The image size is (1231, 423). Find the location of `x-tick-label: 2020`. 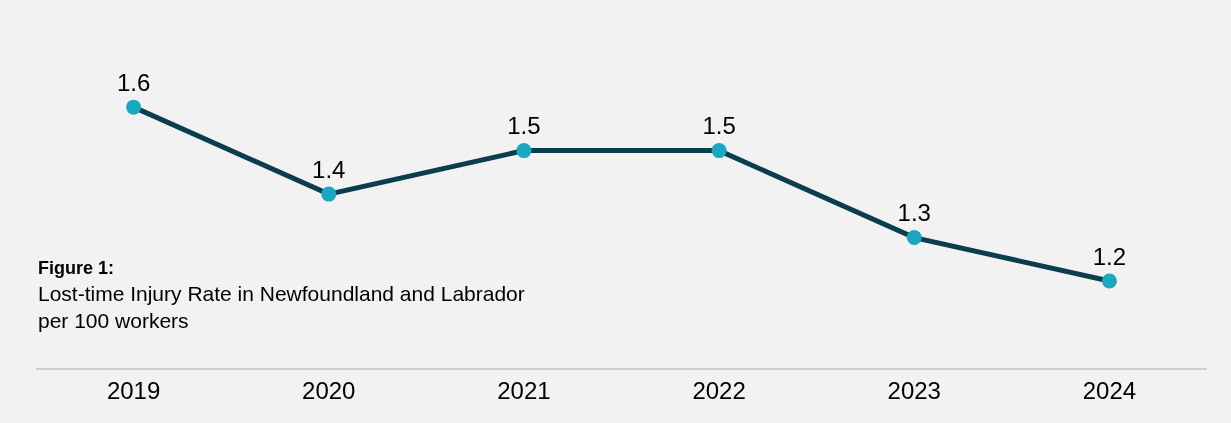

x-tick-label: 2020 is located at coordinates (329, 390).